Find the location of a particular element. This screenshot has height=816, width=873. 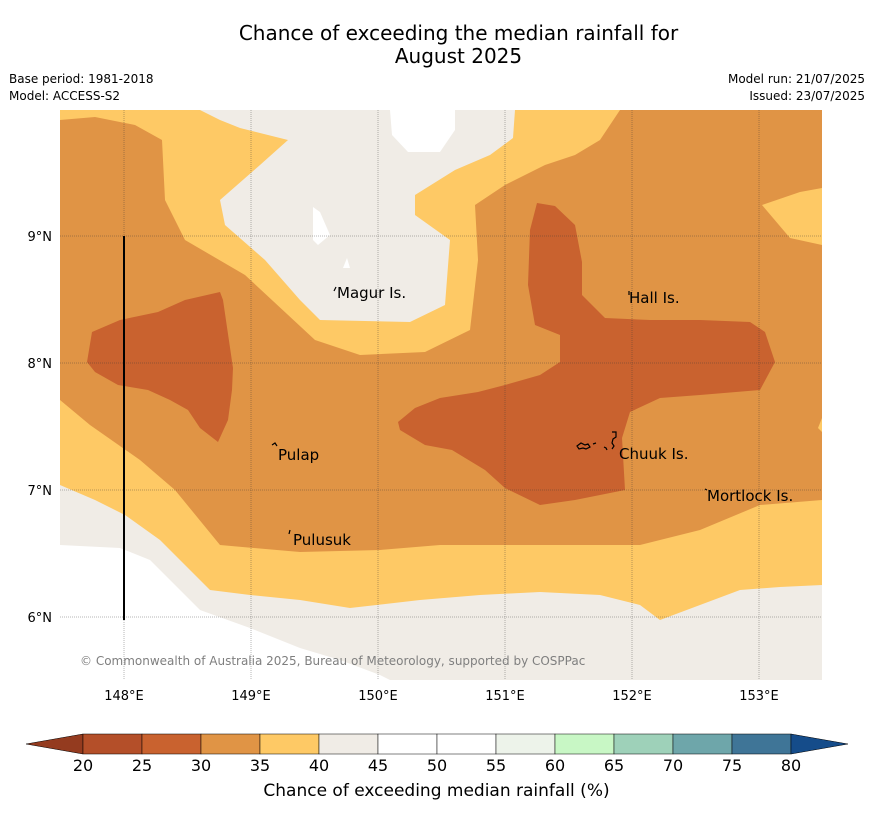

band-45-50-spot-small is located at coordinates (346, 263).